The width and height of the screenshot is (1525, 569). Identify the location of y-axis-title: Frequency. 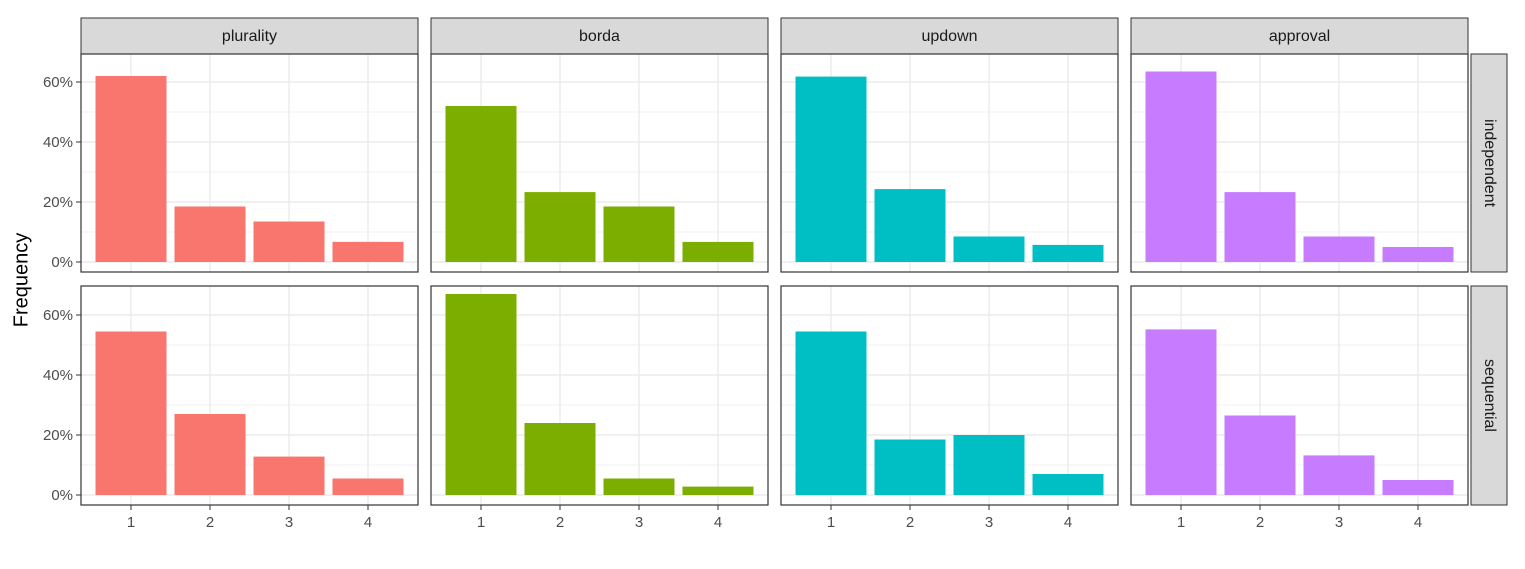
(21, 280).